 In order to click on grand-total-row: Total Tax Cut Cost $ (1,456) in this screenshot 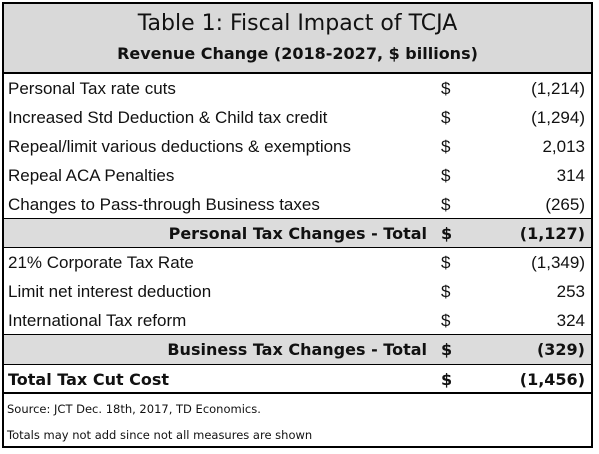, I will do `click(297, 379)`.